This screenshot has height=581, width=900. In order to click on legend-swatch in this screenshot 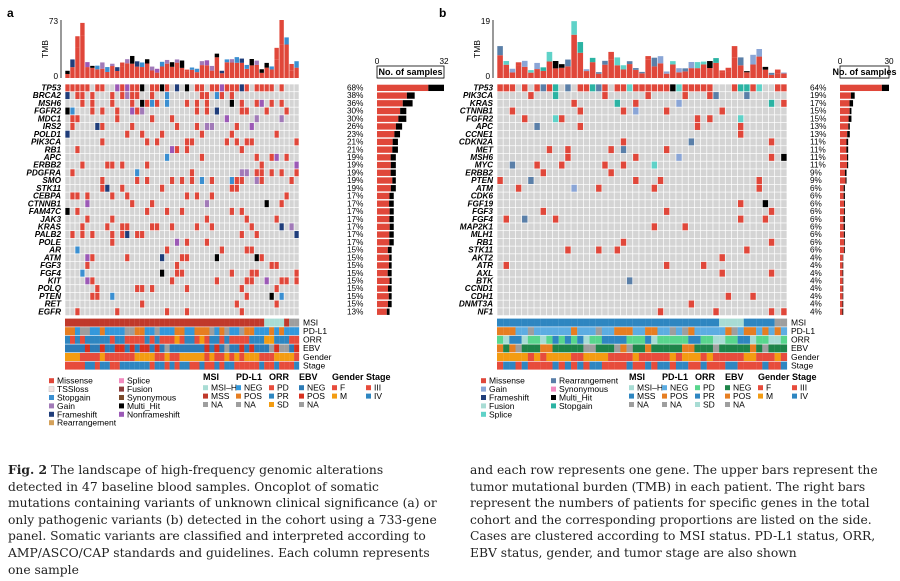, I will do `click(727, 388)`.